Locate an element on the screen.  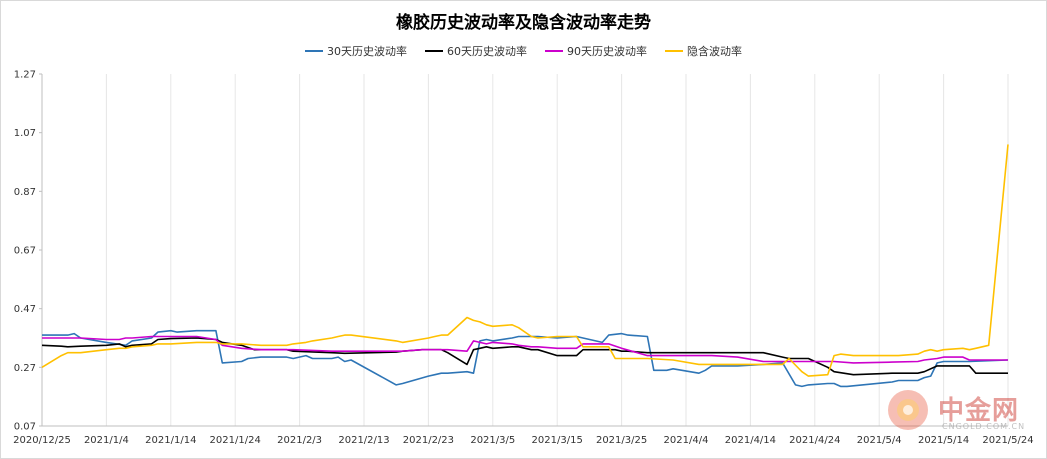
x-tick-label: 2021/3/5 is located at coordinates (492, 440).